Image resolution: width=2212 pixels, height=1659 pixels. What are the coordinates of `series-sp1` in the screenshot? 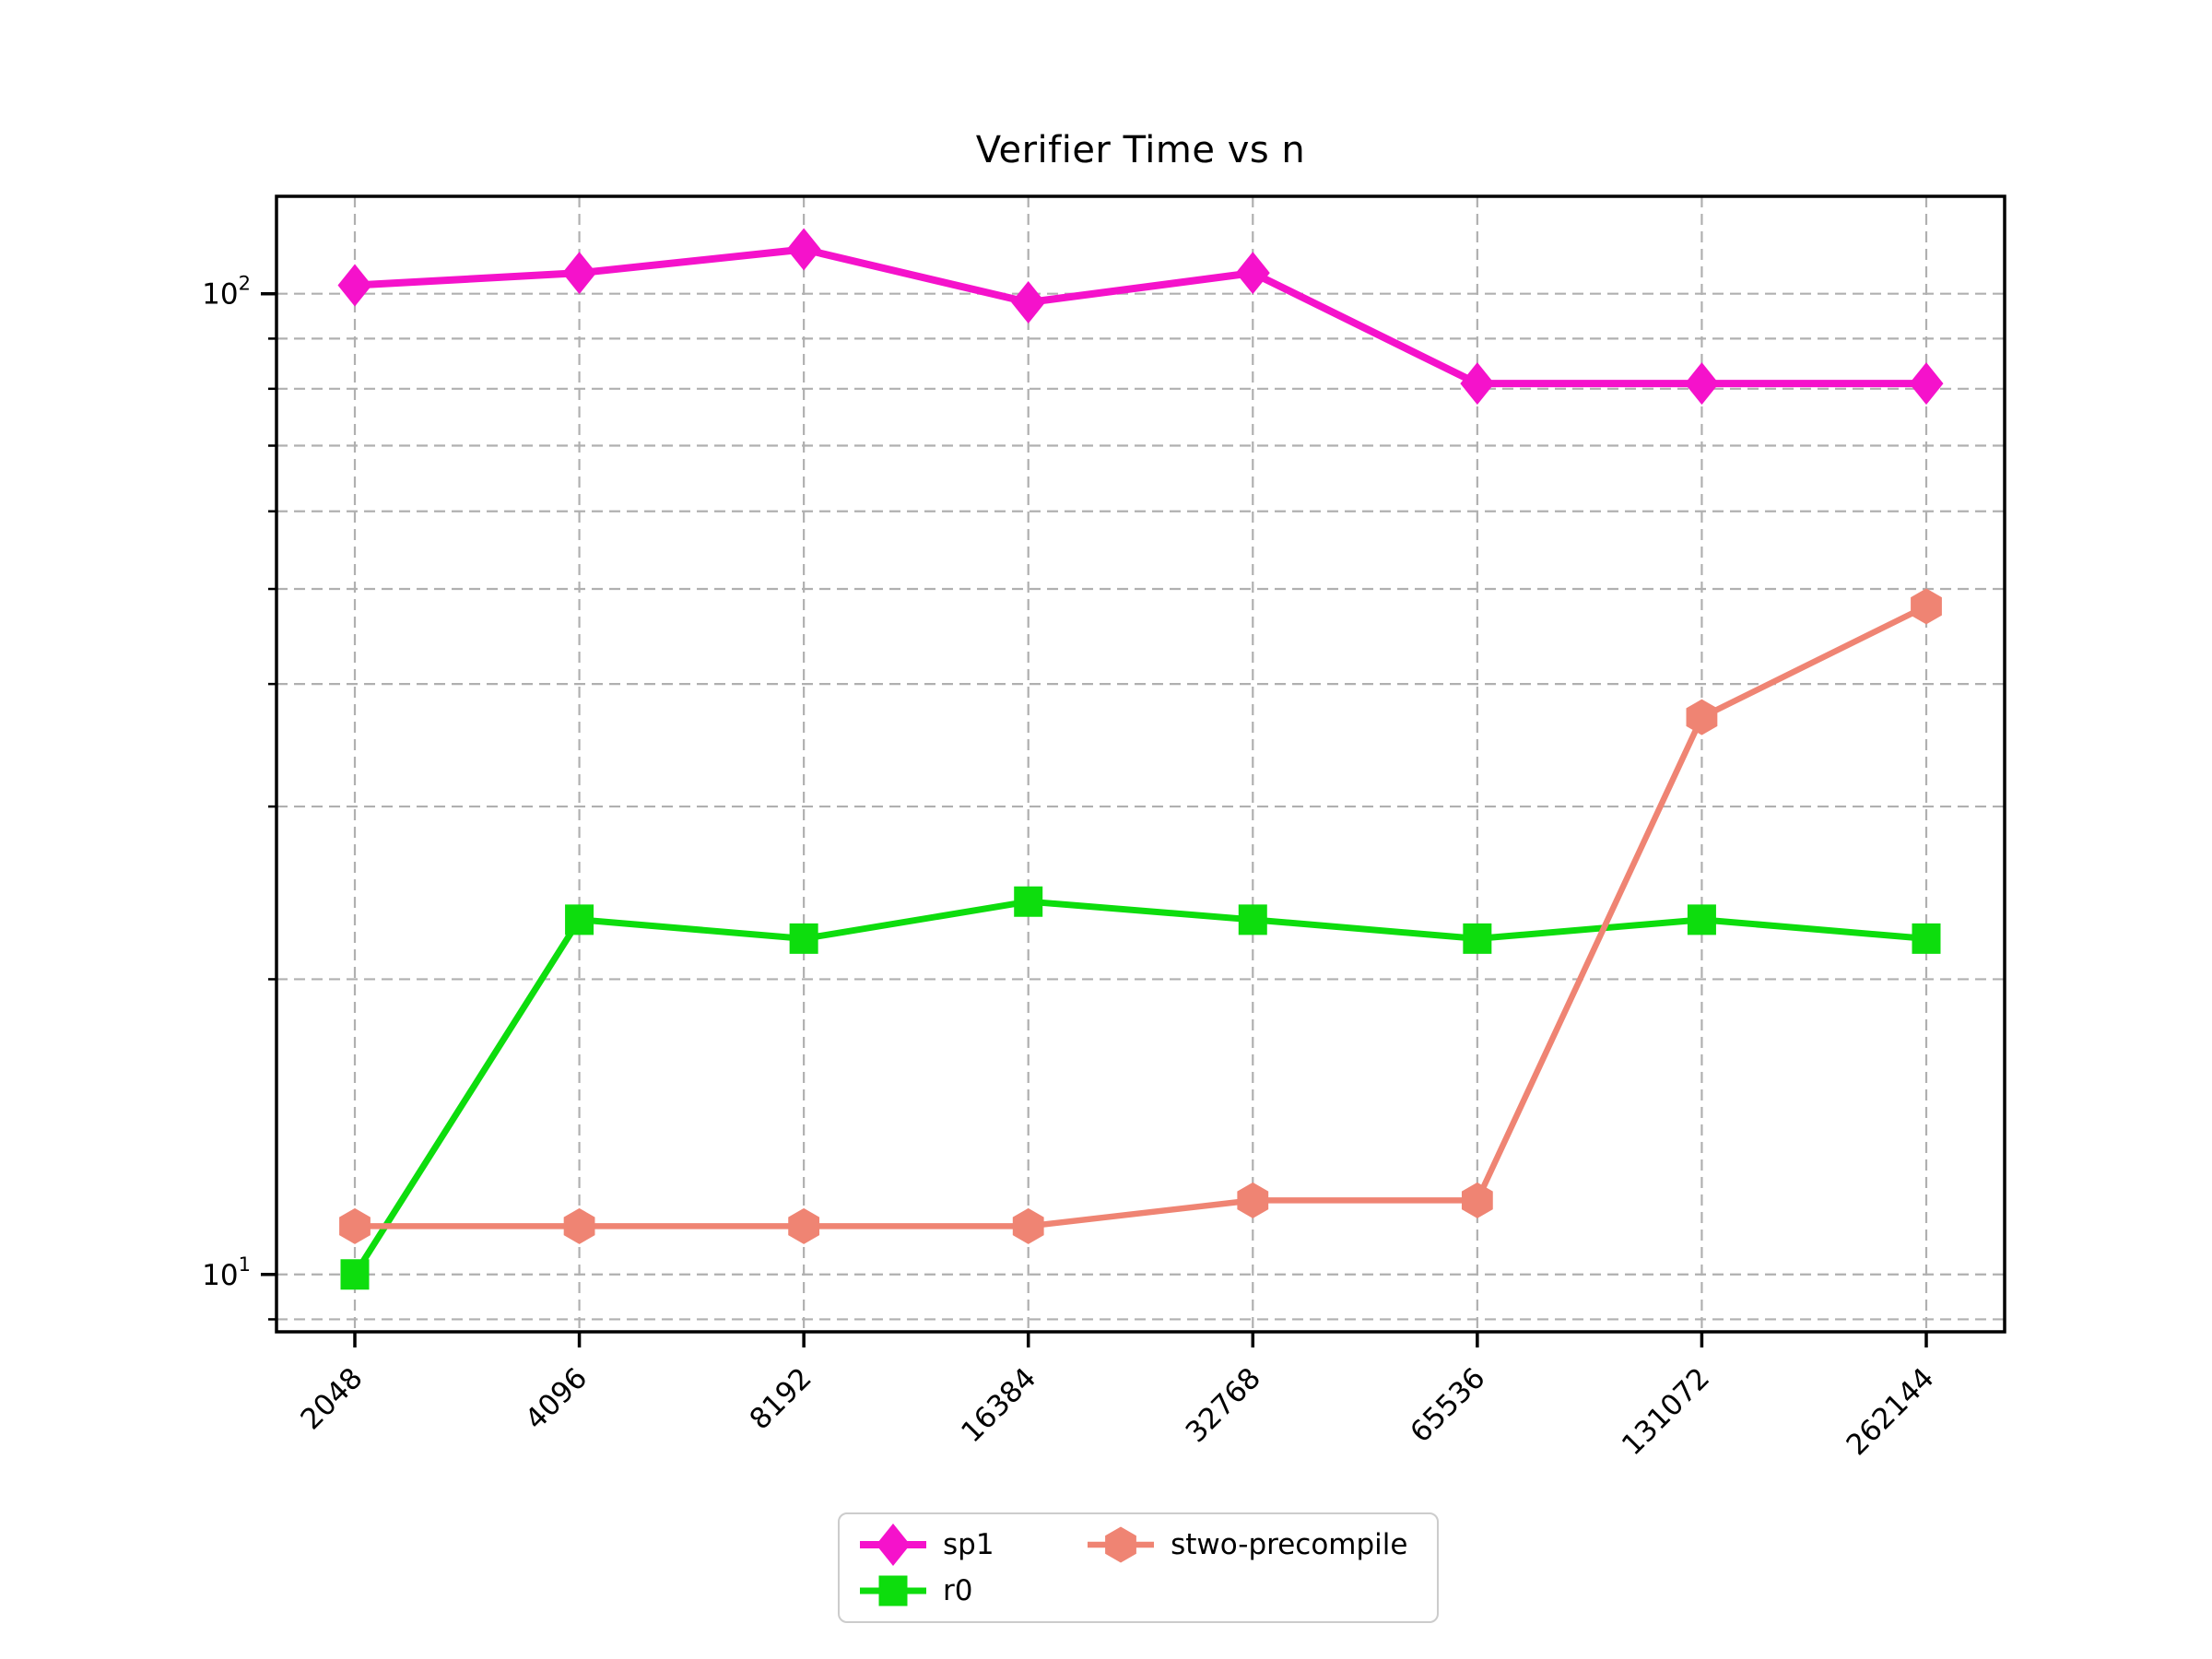 It's located at (1140, 317).